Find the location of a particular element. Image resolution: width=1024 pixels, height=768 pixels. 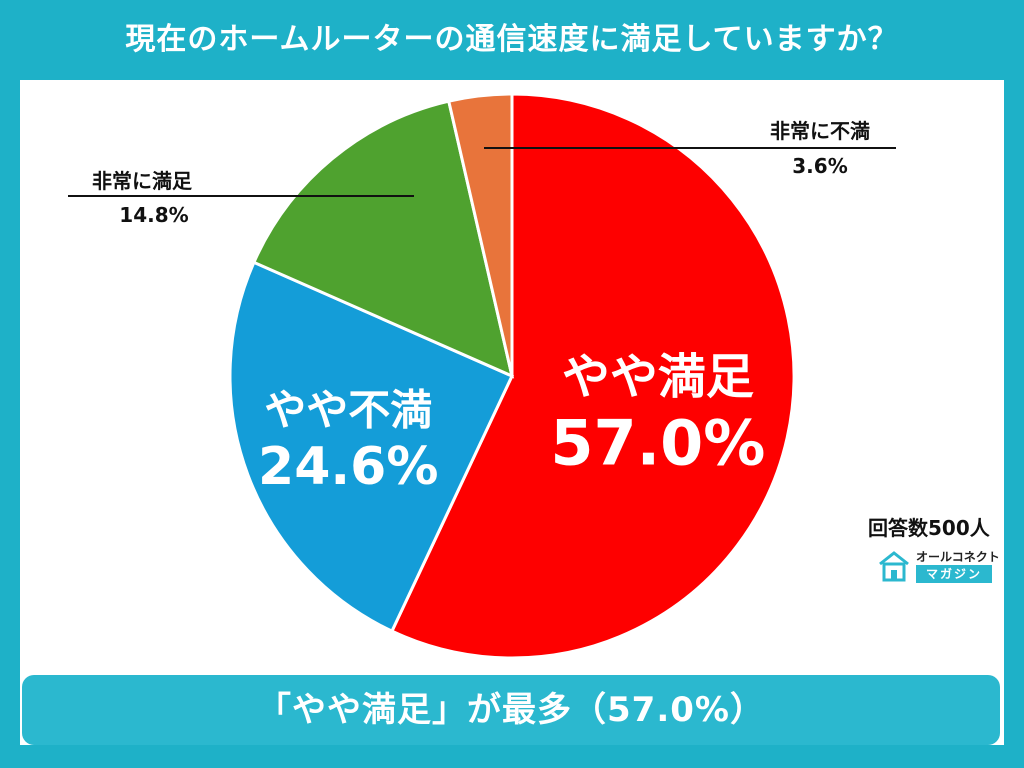

callout-label-2: 非常に満足 is located at coordinates (142, 181).